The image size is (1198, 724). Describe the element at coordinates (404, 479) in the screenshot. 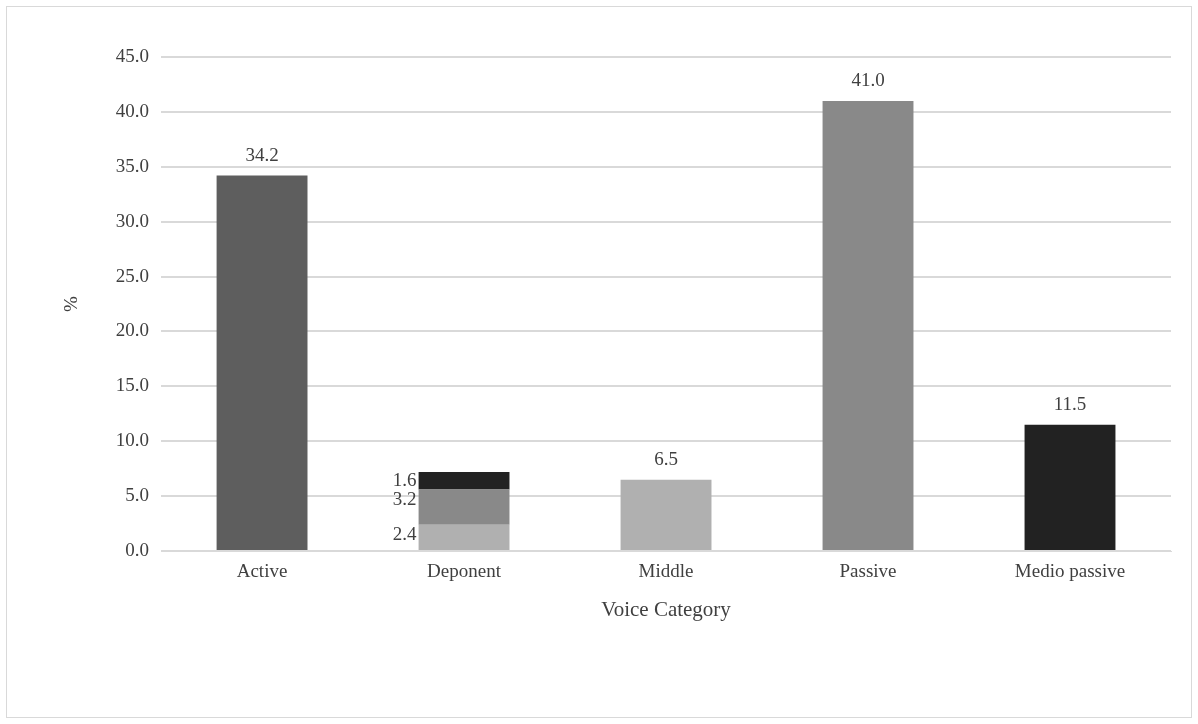

I see `data-label: 1.6` at that location.